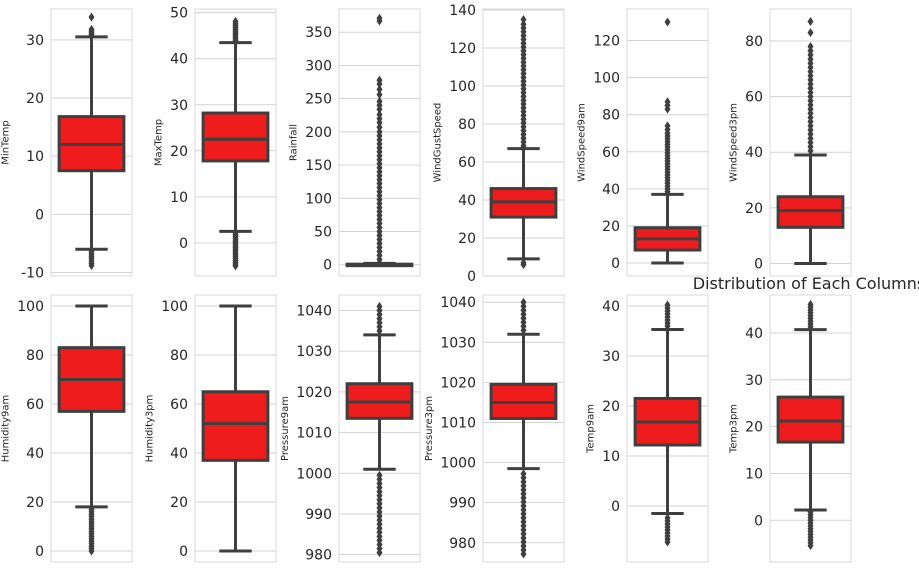  Describe the element at coordinates (294, 142) in the screenshot. I see `y-axis-label: Rainfall` at that location.